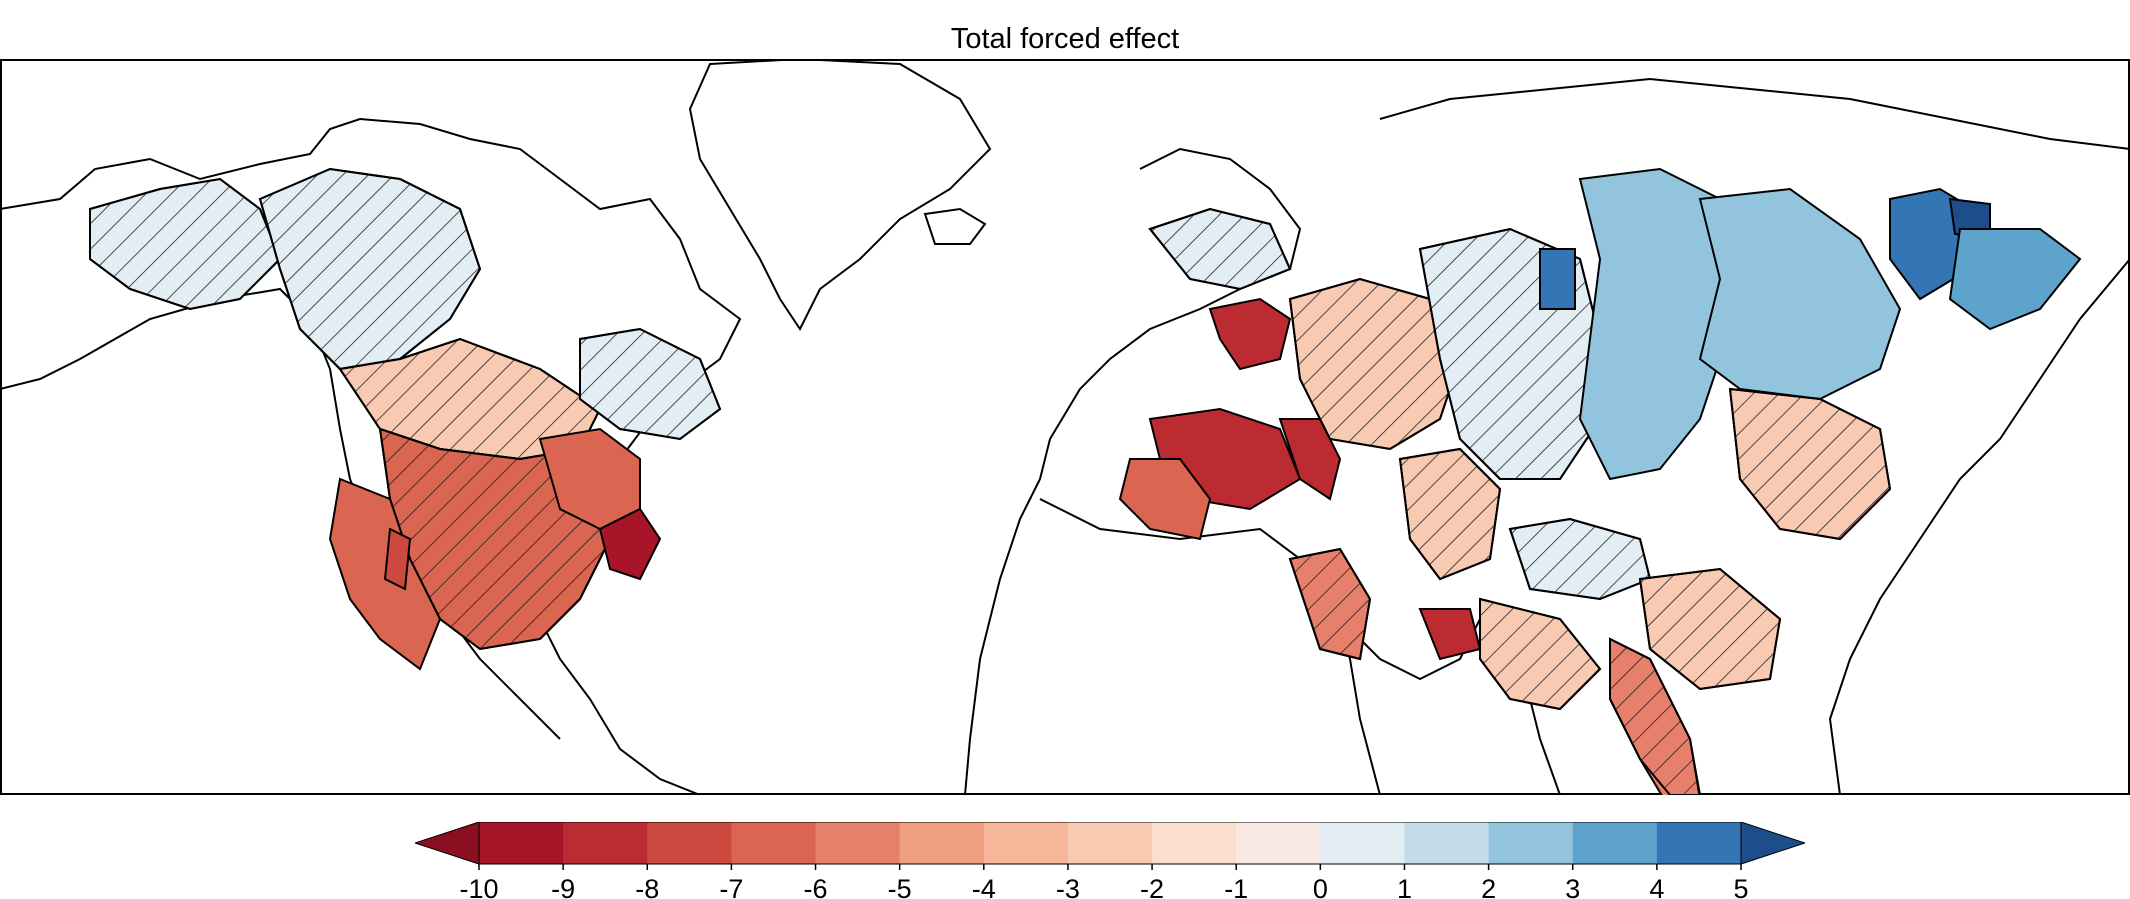  Describe the element at coordinates (900, 886) in the screenshot. I see `colorbar-tick-label: -5` at that location.